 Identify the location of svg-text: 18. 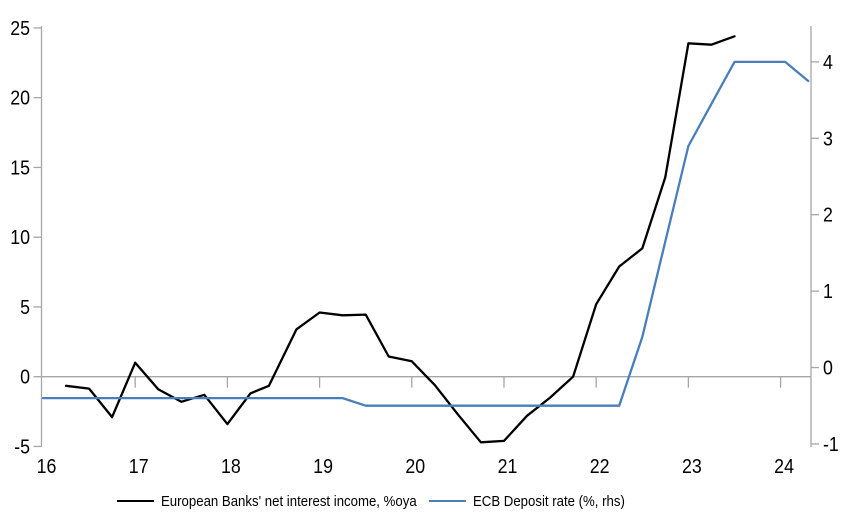
(231, 467).